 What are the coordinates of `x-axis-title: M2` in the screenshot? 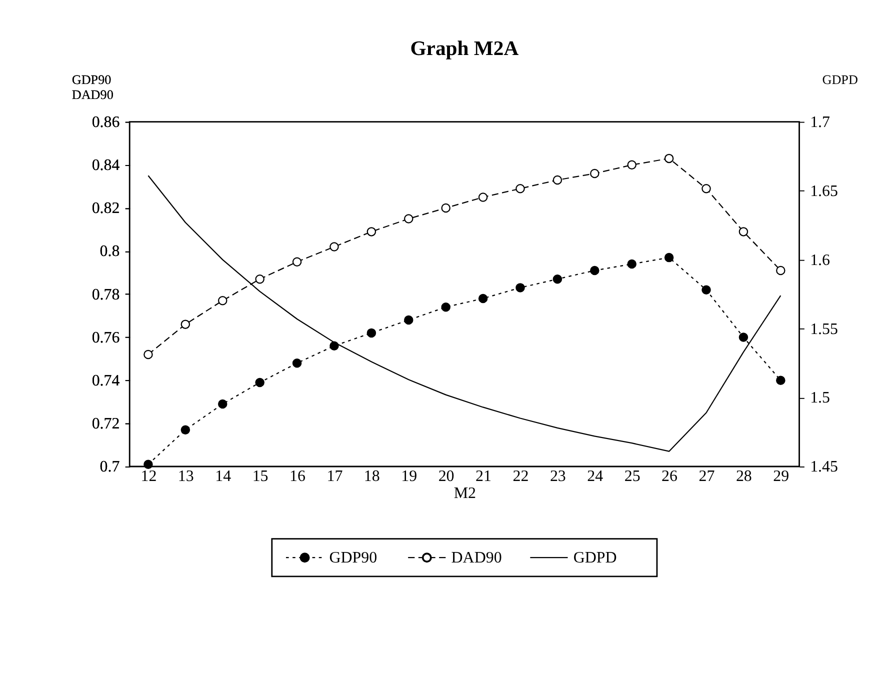 It's located at (465, 493).